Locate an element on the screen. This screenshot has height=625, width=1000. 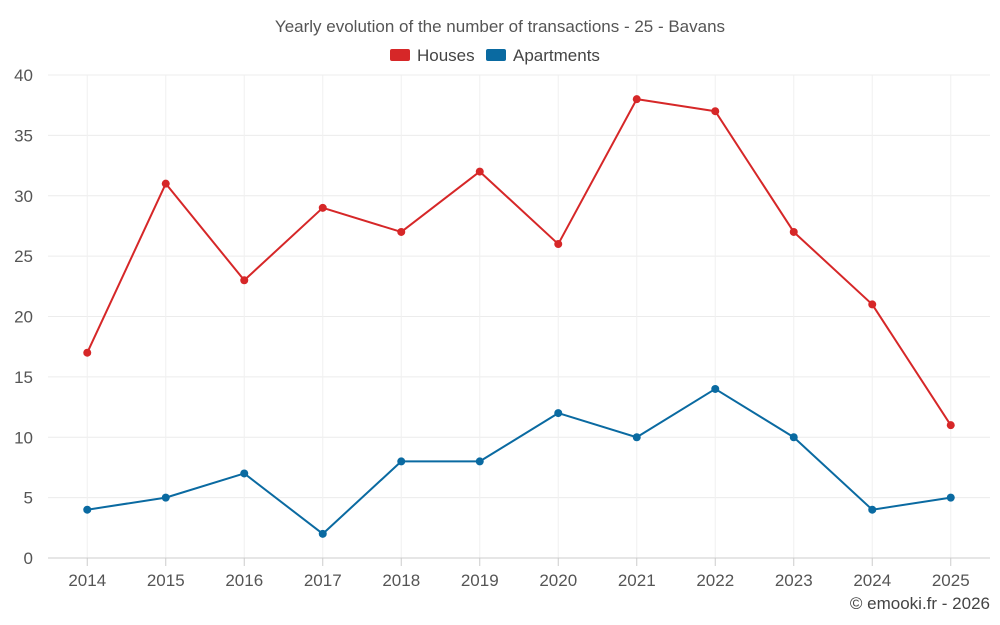
legend-item-apartments: Apartments is located at coordinates (543, 55).